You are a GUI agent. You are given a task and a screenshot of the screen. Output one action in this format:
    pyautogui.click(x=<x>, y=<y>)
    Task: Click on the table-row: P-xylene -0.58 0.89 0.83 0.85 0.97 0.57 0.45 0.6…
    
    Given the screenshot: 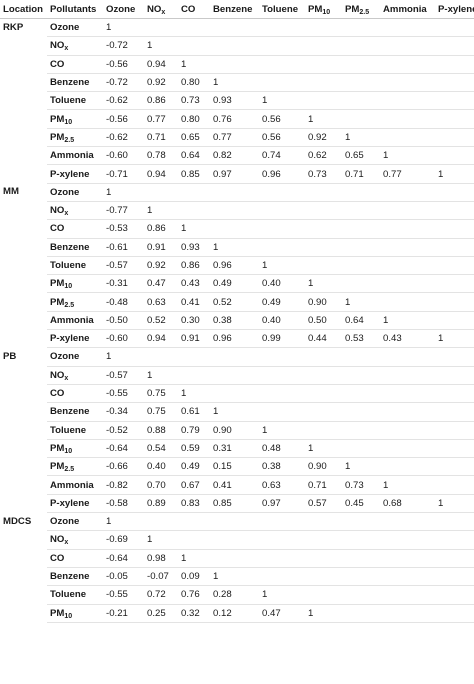 What is the action you would take?
    pyautogui.click(x=237, y=504)
    